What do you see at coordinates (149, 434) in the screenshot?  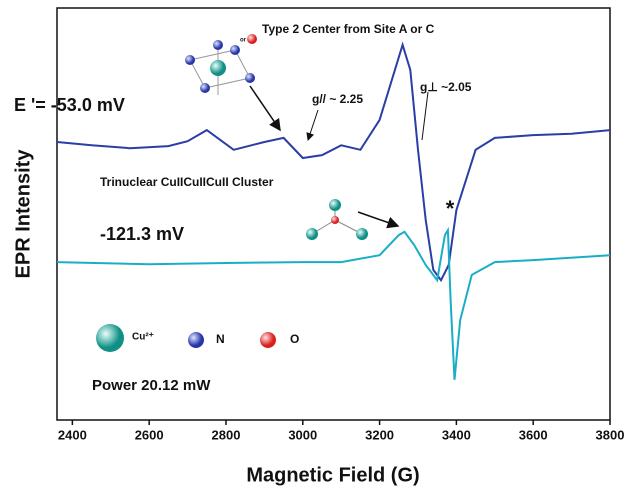 I see `x-tick-label: 2600` at bounding box center [149, 434].